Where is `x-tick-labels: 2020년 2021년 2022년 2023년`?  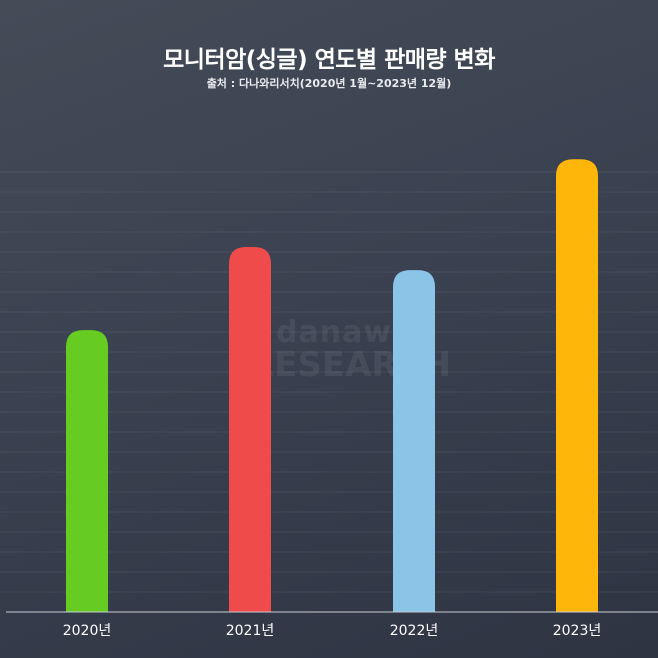
x-tick-labels: 2020년 2021년 2022년 2023년 is located at coordinates (332, 631).